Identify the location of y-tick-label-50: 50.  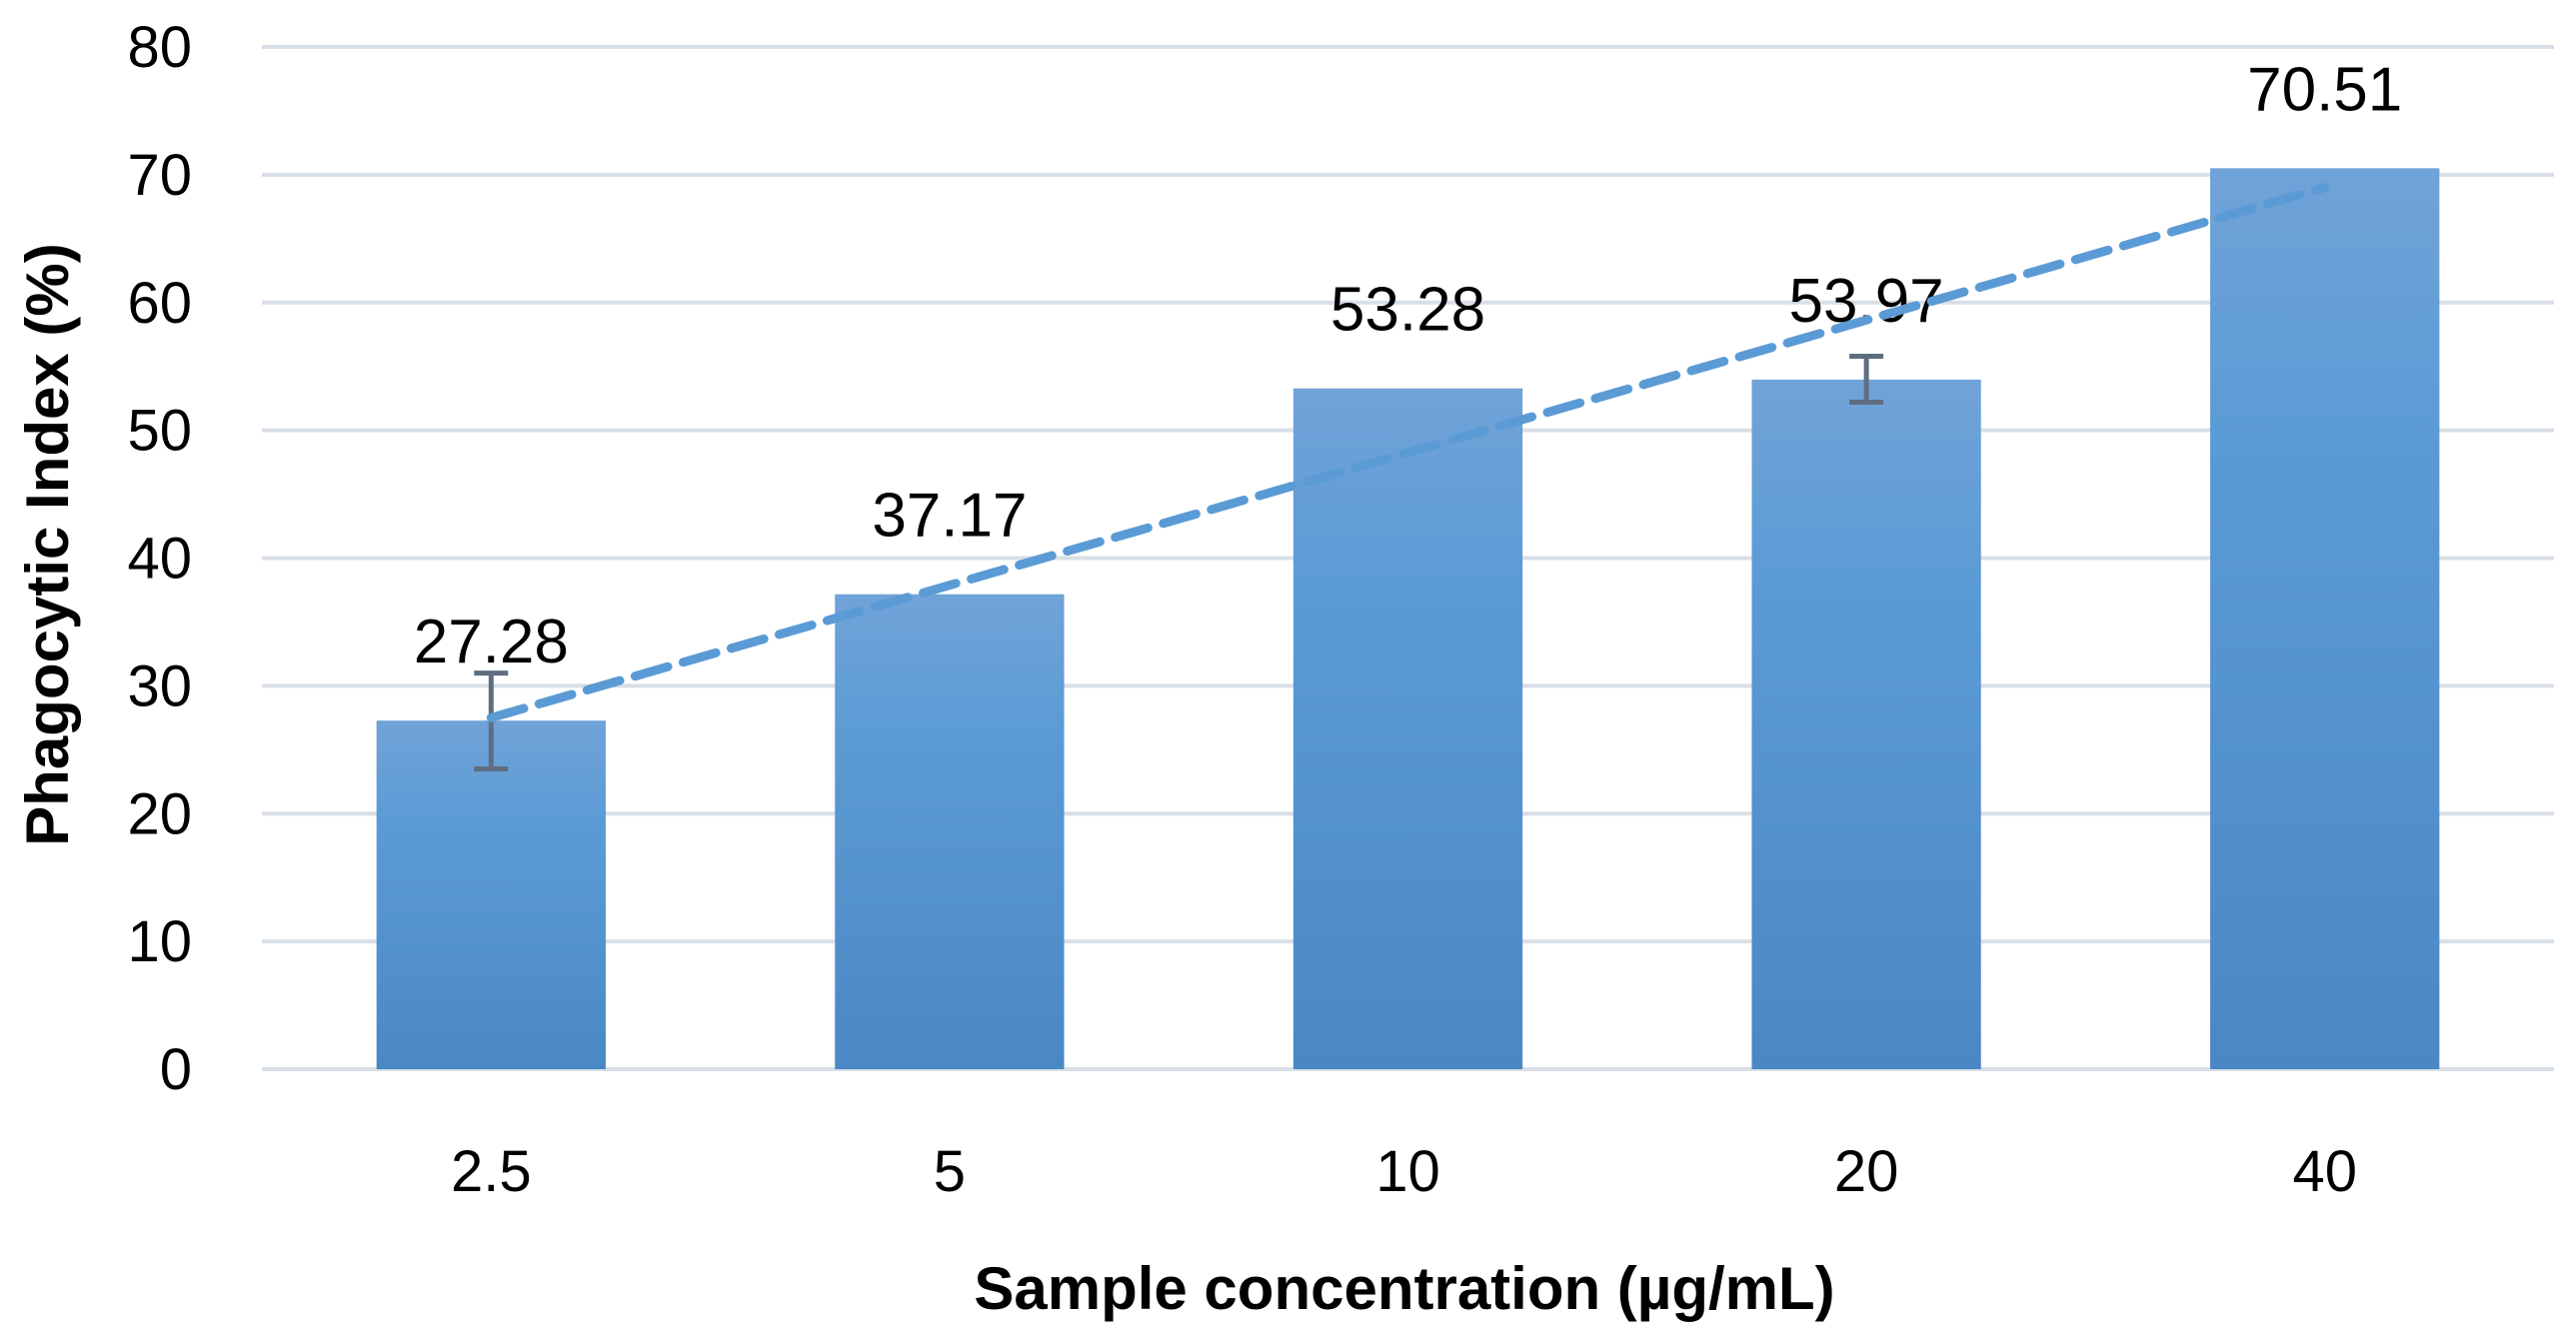
(159, 431).